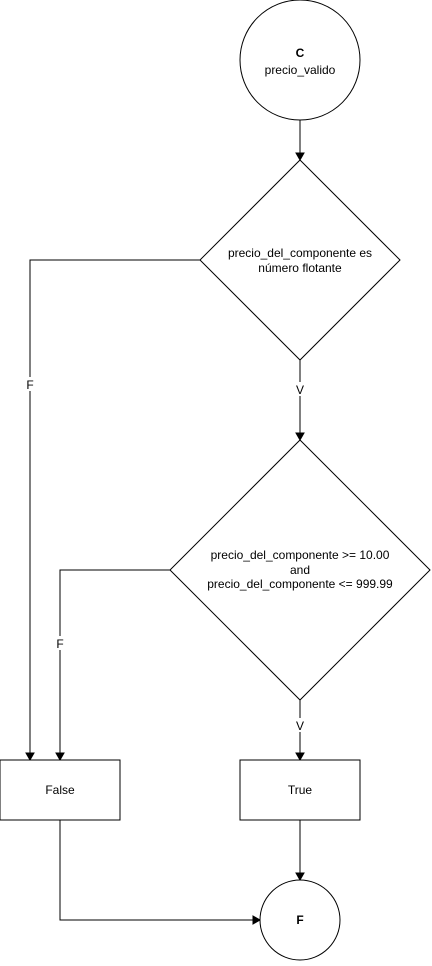 The width and height of the screenshot is (432, 966). I want to click on edge-start-to-decision1, so click(300, 141).